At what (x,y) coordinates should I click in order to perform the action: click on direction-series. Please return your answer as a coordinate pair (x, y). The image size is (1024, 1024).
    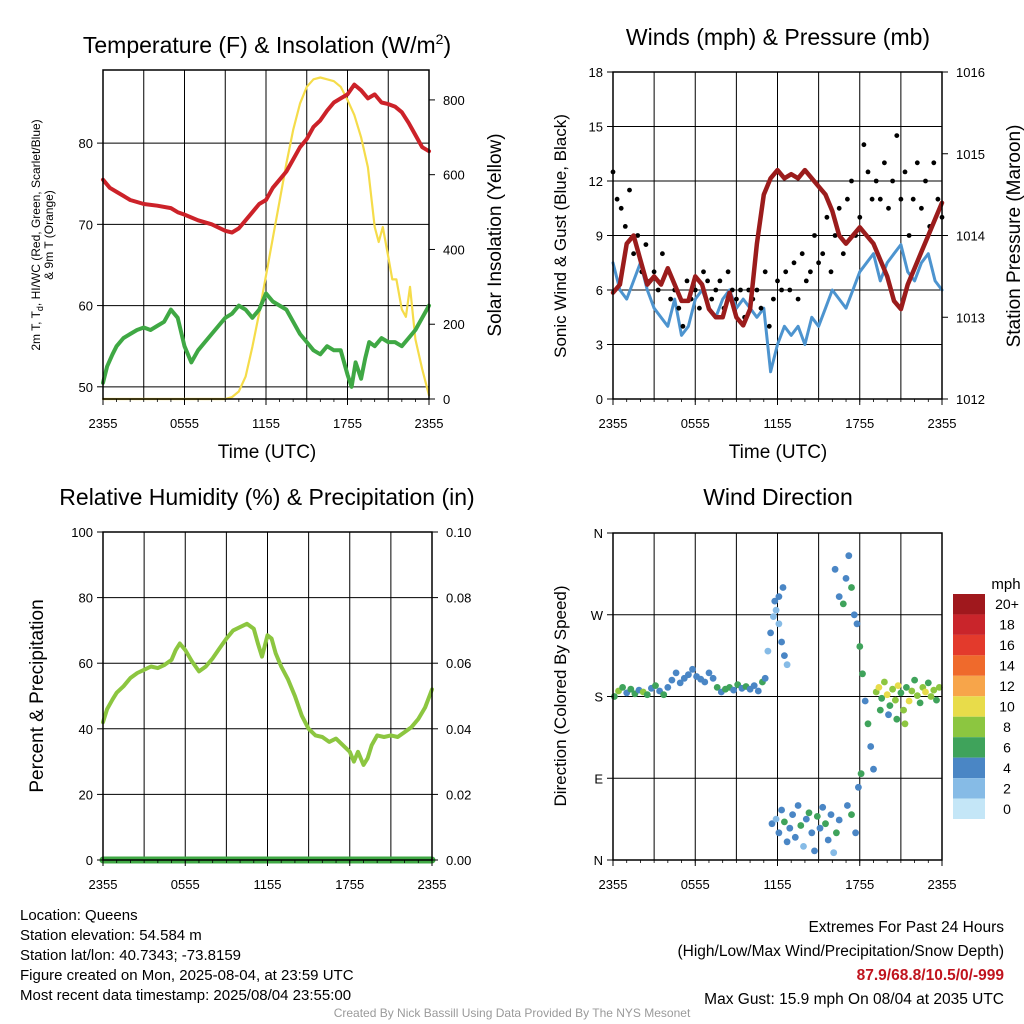
    Looking at the image, I should click on (777, 704).